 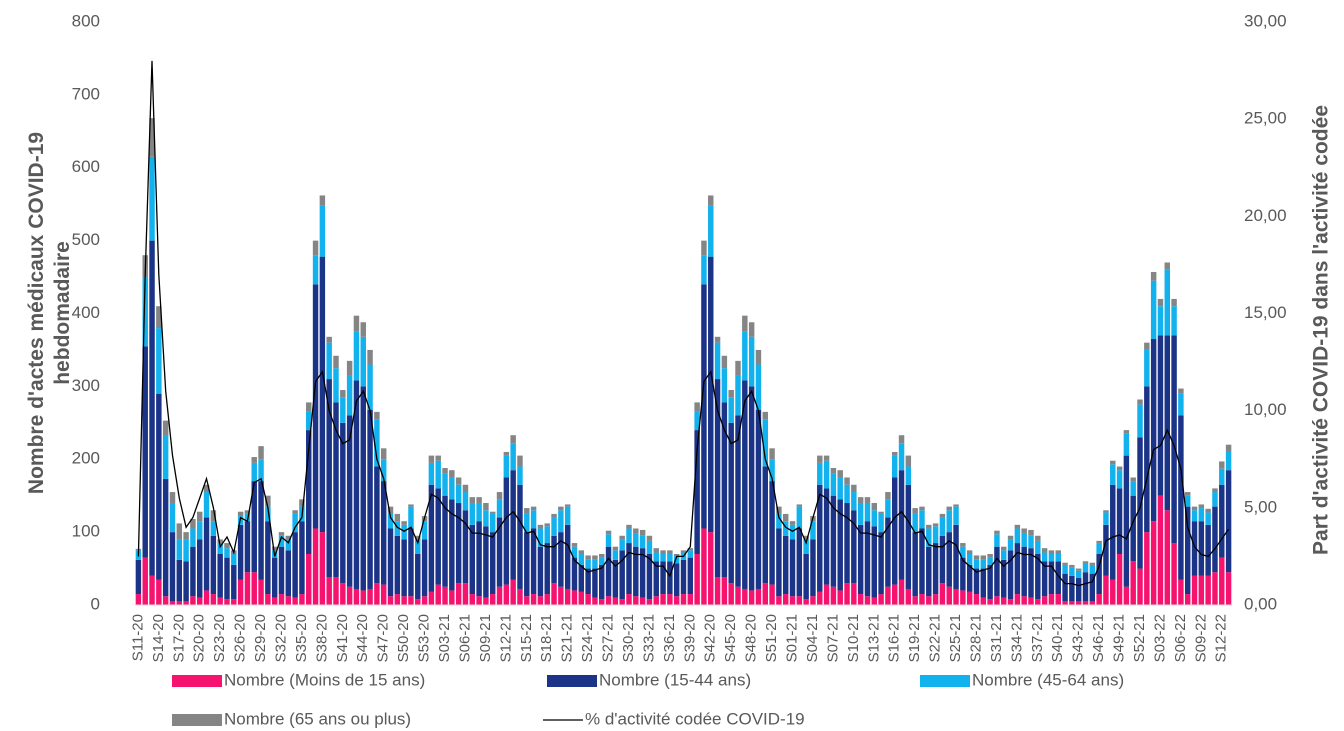 I want to click on x-tick-label: S48-20, so click(x=751, y=638).